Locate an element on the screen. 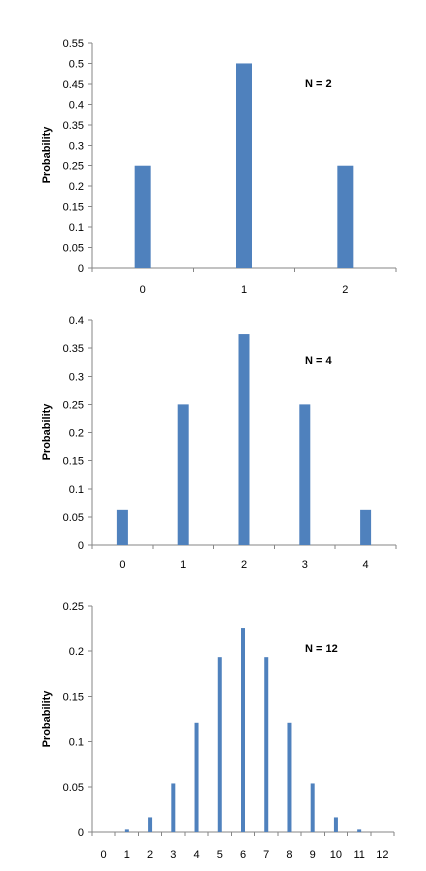  x-tick-label: 12 is located at coordinates (382, 855).